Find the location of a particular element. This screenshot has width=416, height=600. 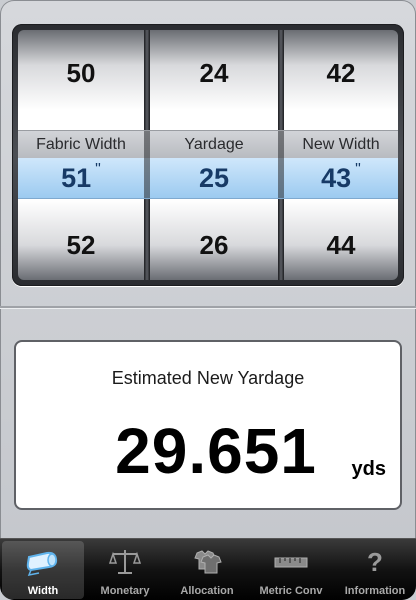

wheel-value-above: 42 is located at coordinates (341, 73).